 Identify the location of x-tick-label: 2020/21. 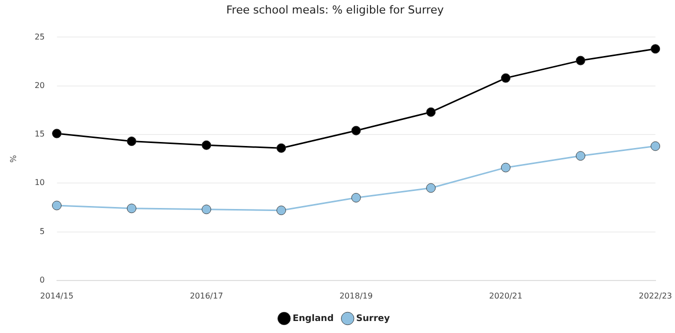
(505, 295).